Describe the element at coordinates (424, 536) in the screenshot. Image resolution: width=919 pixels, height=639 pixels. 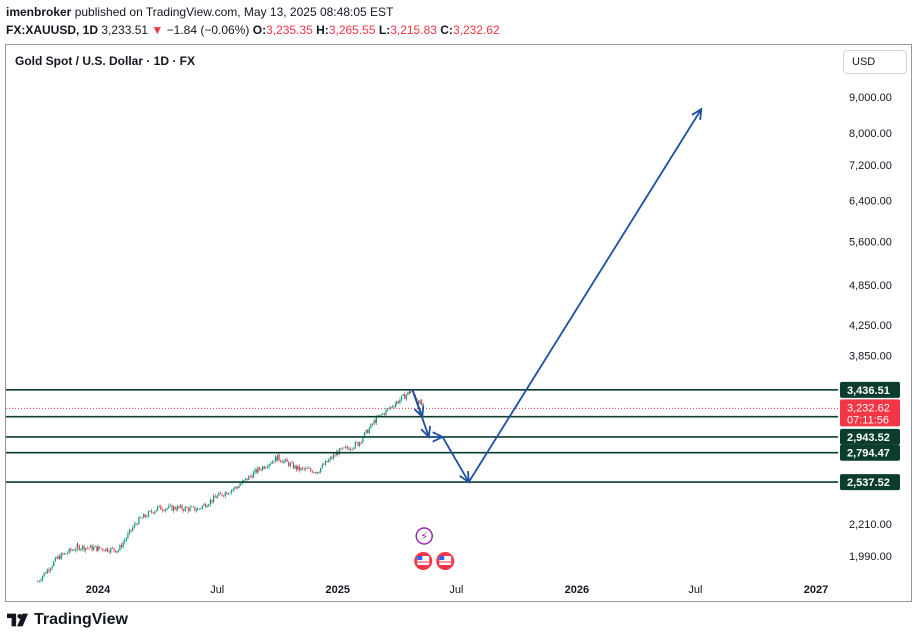
I see `lightning-icon: ⚡` at that location.